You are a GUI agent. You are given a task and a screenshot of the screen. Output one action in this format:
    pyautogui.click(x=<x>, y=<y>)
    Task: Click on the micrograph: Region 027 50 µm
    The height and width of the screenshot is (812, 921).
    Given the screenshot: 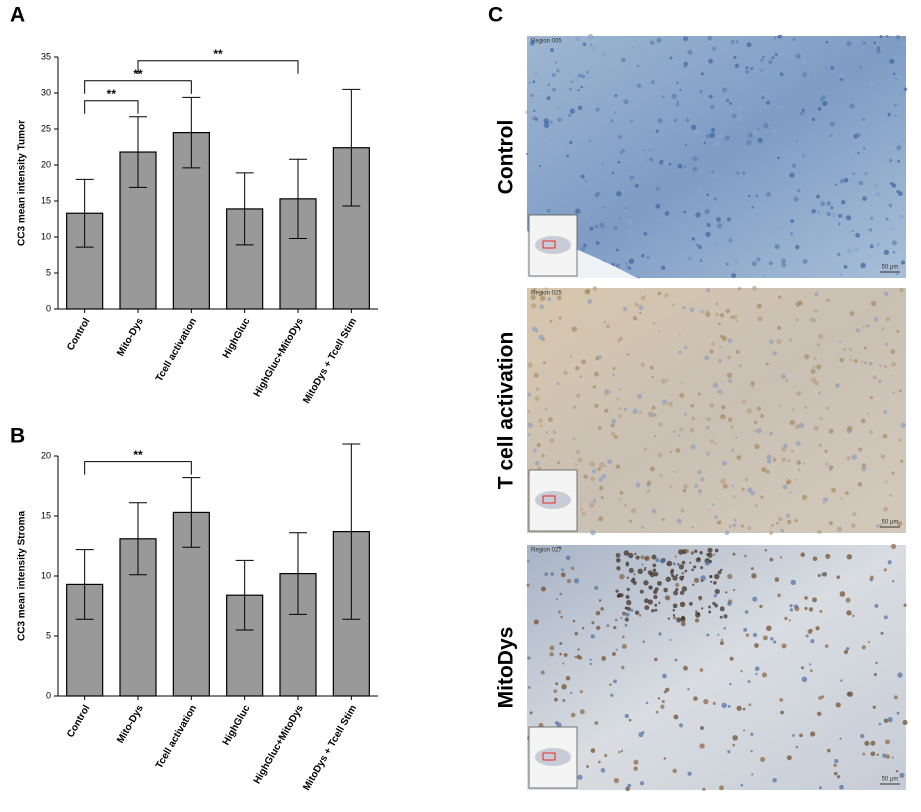 What is the action you would take?
    pyautogui.click(x=717, y=667)
    